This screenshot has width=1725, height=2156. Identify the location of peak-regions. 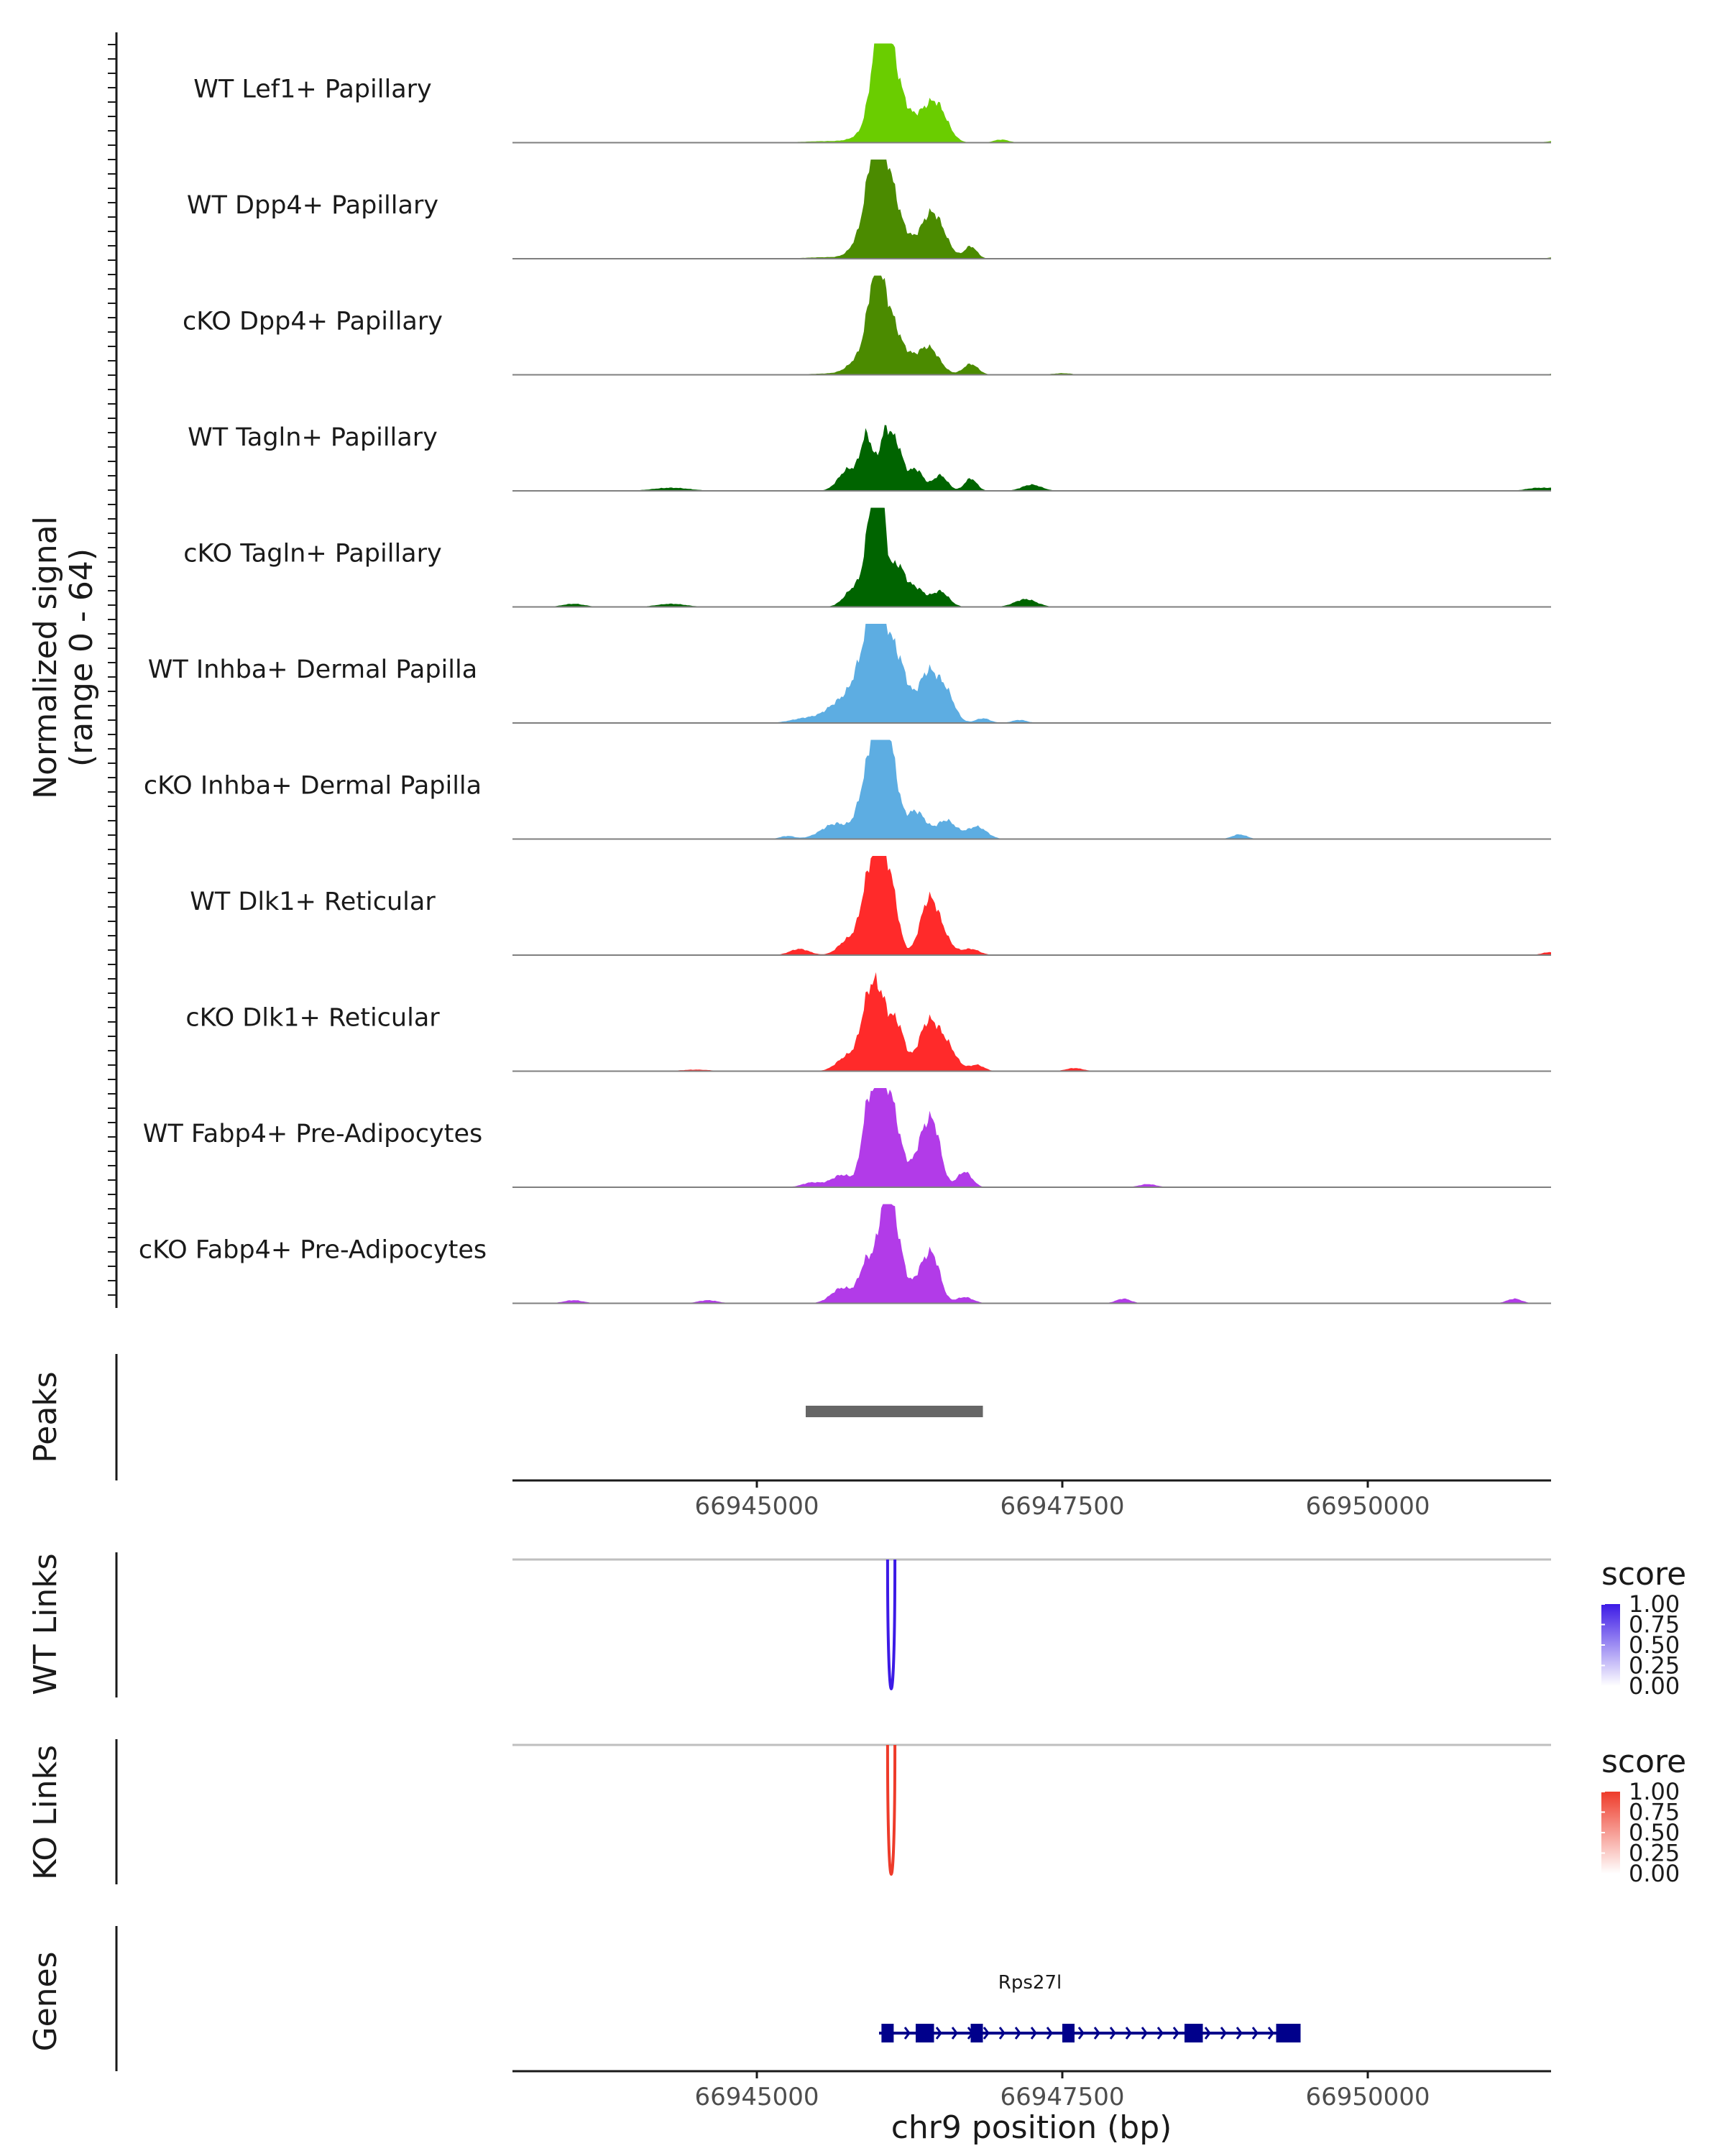
(894, 1412).